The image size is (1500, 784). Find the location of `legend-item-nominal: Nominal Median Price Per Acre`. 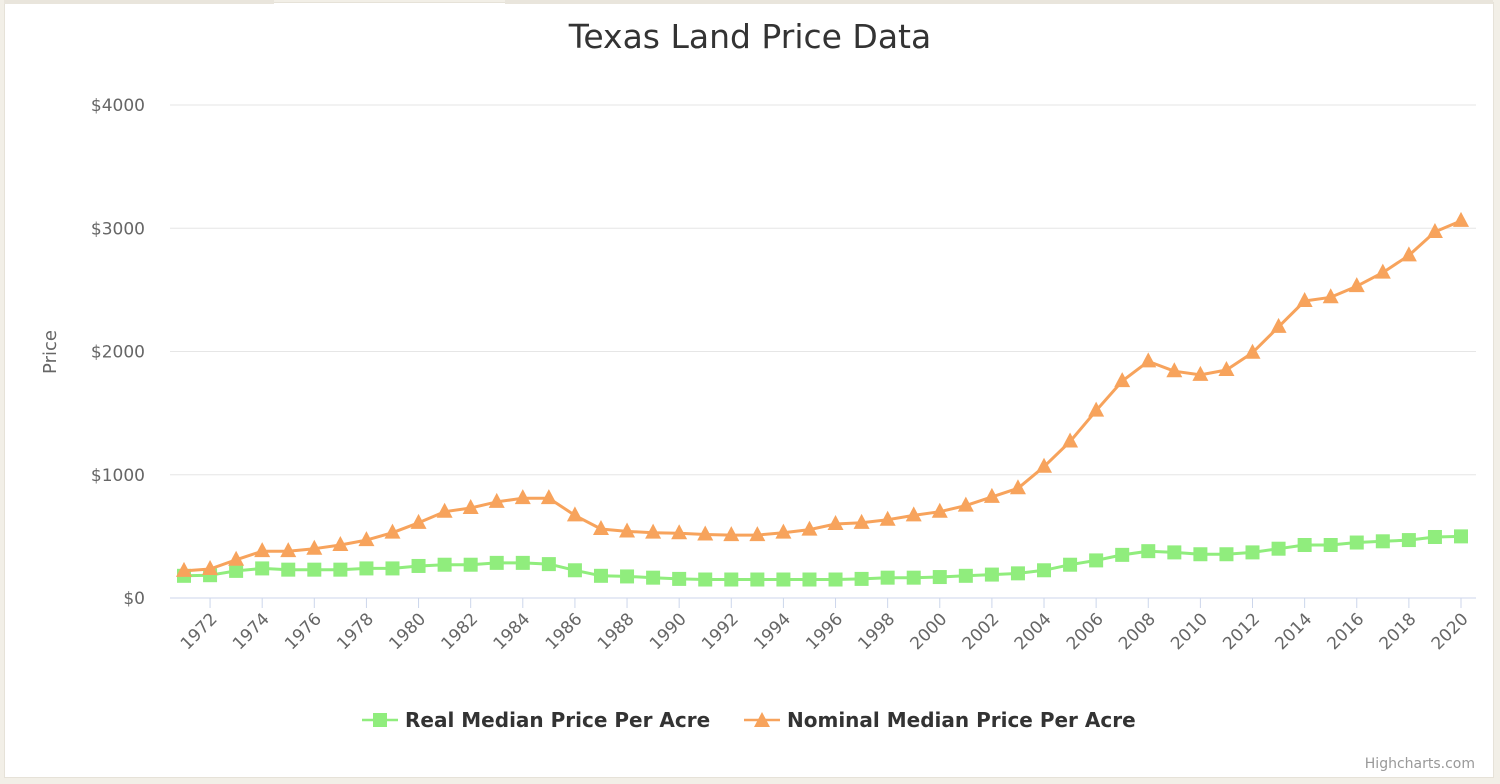

legend-item-nominal: Nominal Median Price Per Acre is located at coordinates (940, 720).